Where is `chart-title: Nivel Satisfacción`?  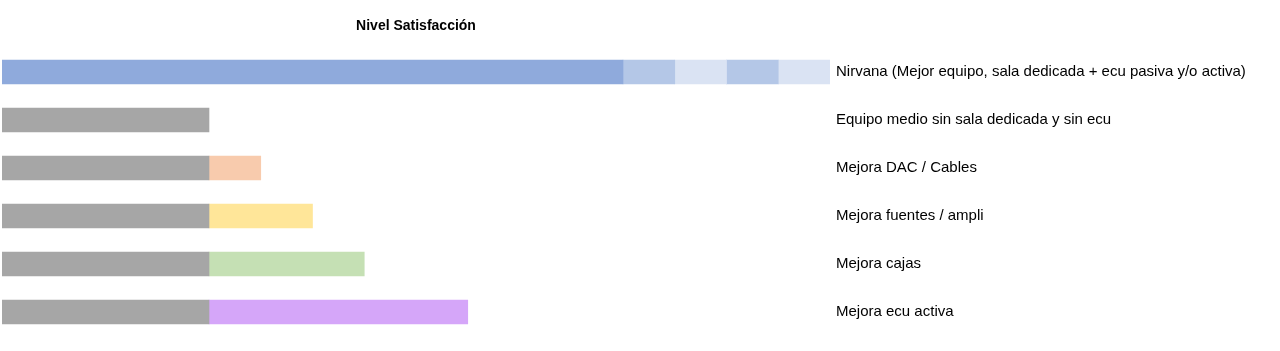 chart-title: Nivel Satisfacción is located at coordinates (416, 24).